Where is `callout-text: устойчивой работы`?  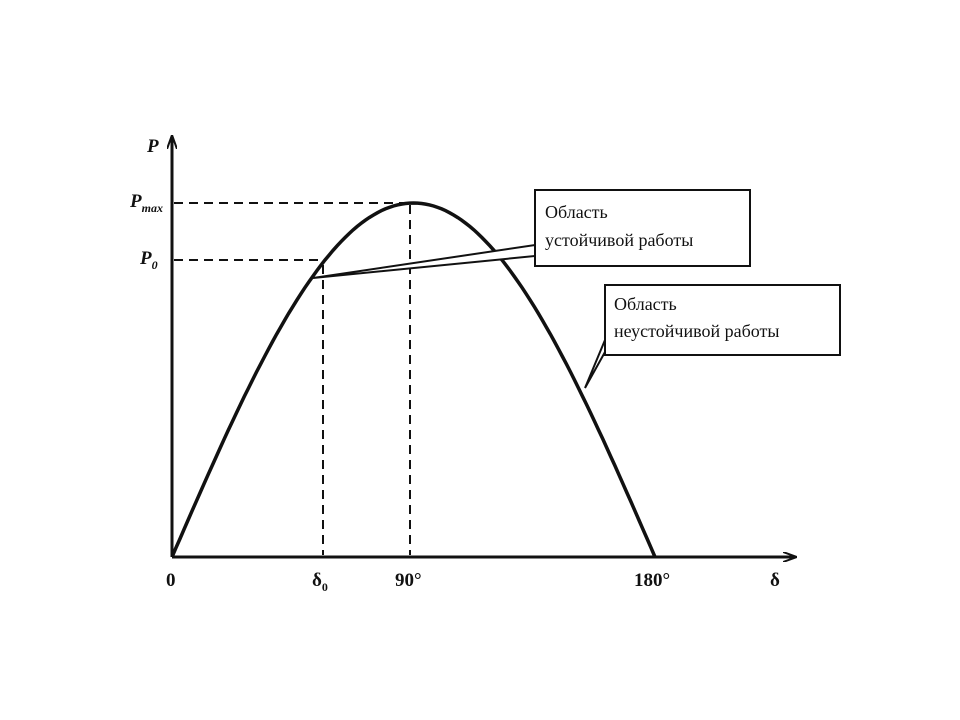
callout-text: устойчивой работы is located at coordinates (619, 240).